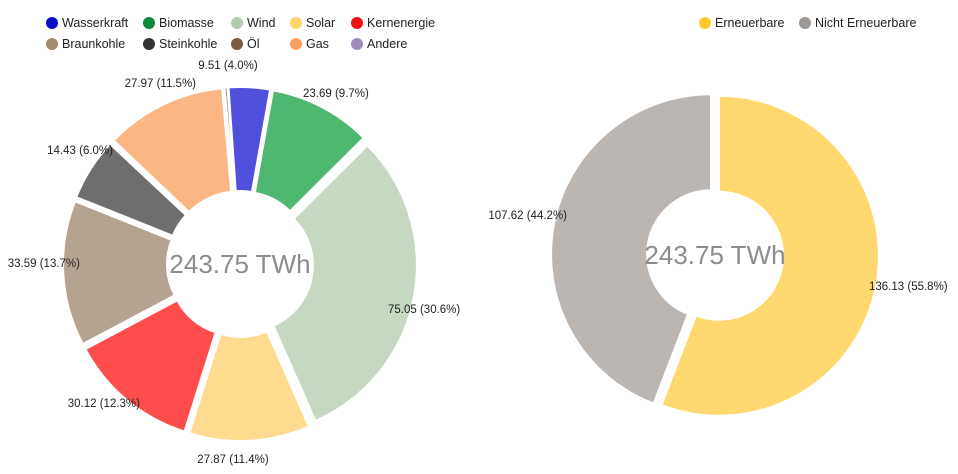 The height and width of the screenshot is (474, 958). I want to click on legend-item-braunkohle: Braunkohle, so click(85, 44).